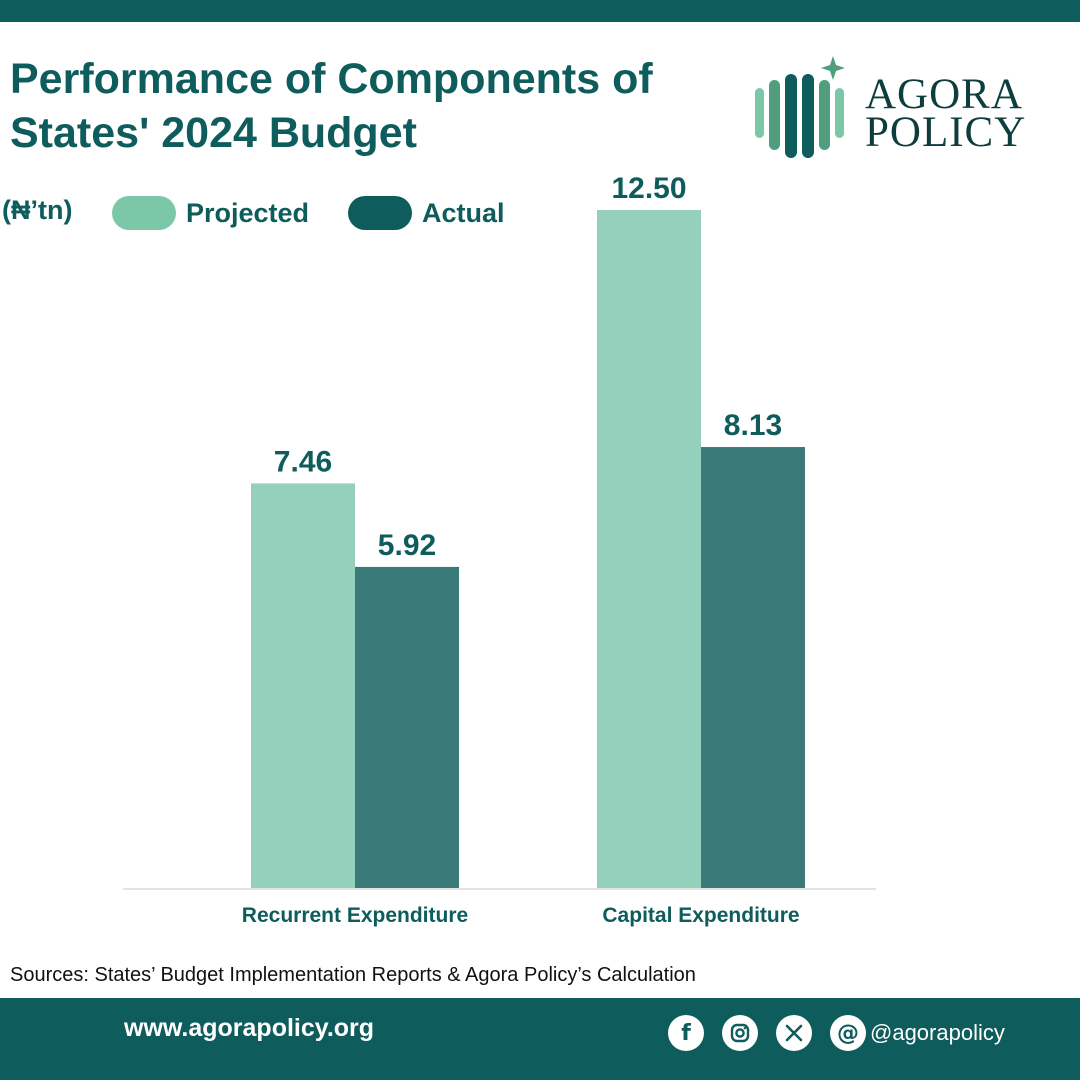 Image resolution: width=1080 pixels, height=1080 pixels. What do you see at coordinates (944, 94) in the screenshot?
I see `logo-line-1: AGORA` at bounding box center [944, 94].